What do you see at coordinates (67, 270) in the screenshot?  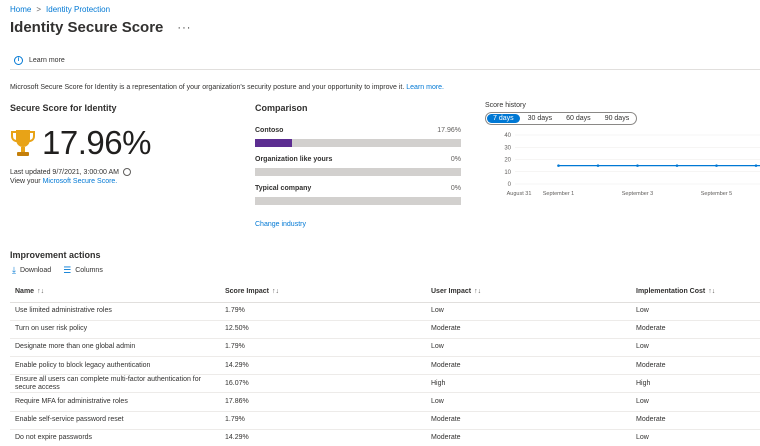 I see `columns-icon: ☰` at bounding box center [67, 270].